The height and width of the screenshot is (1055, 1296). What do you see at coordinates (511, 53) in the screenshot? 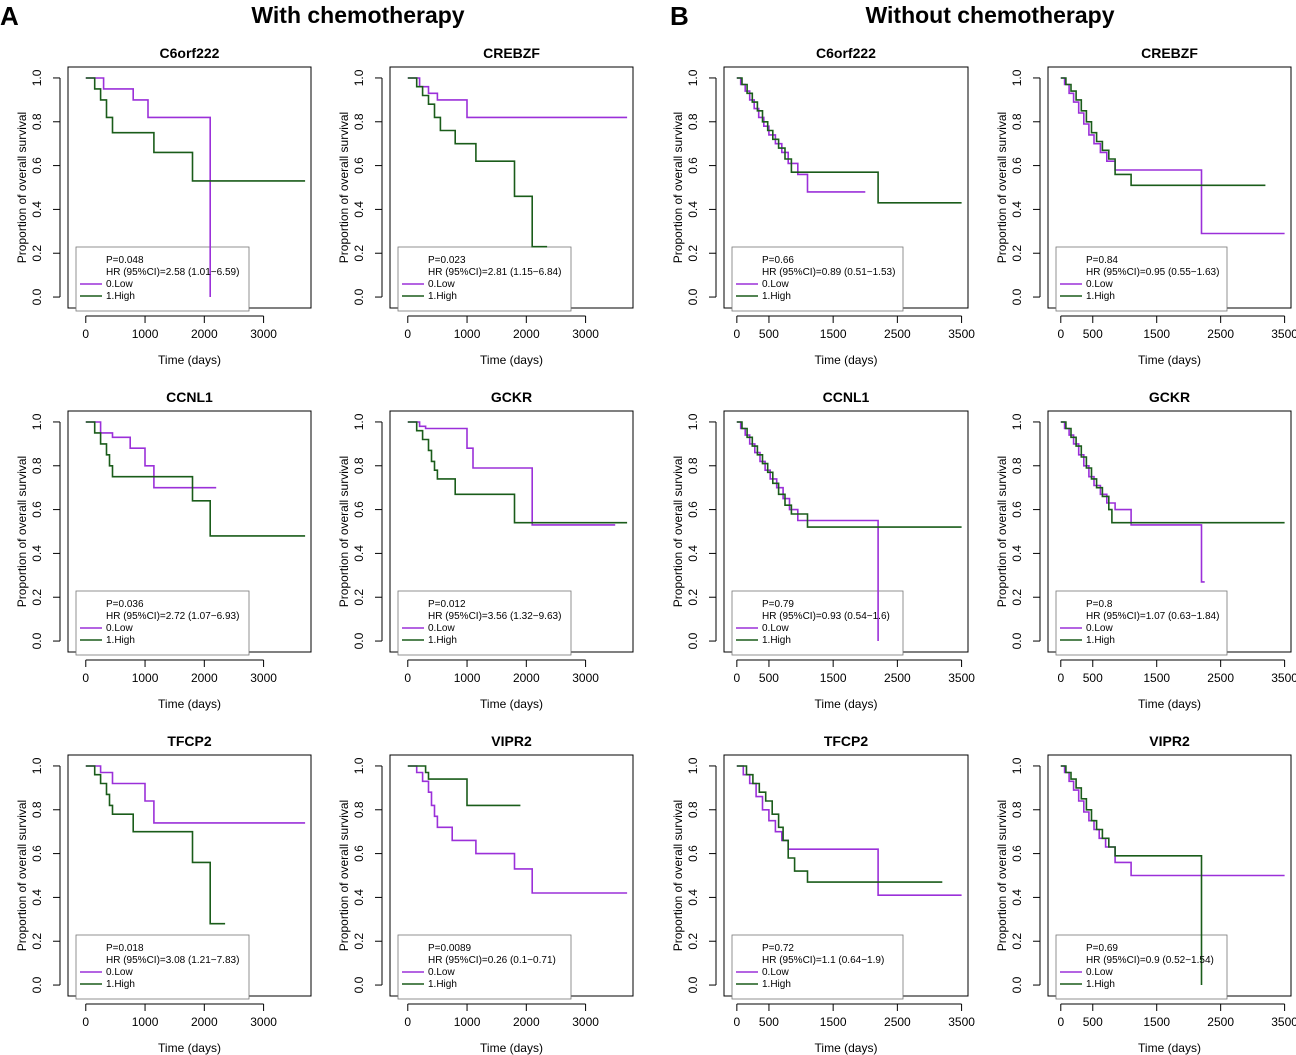
I see `plot-title: CREBZF` at bounding box center [511, 53].